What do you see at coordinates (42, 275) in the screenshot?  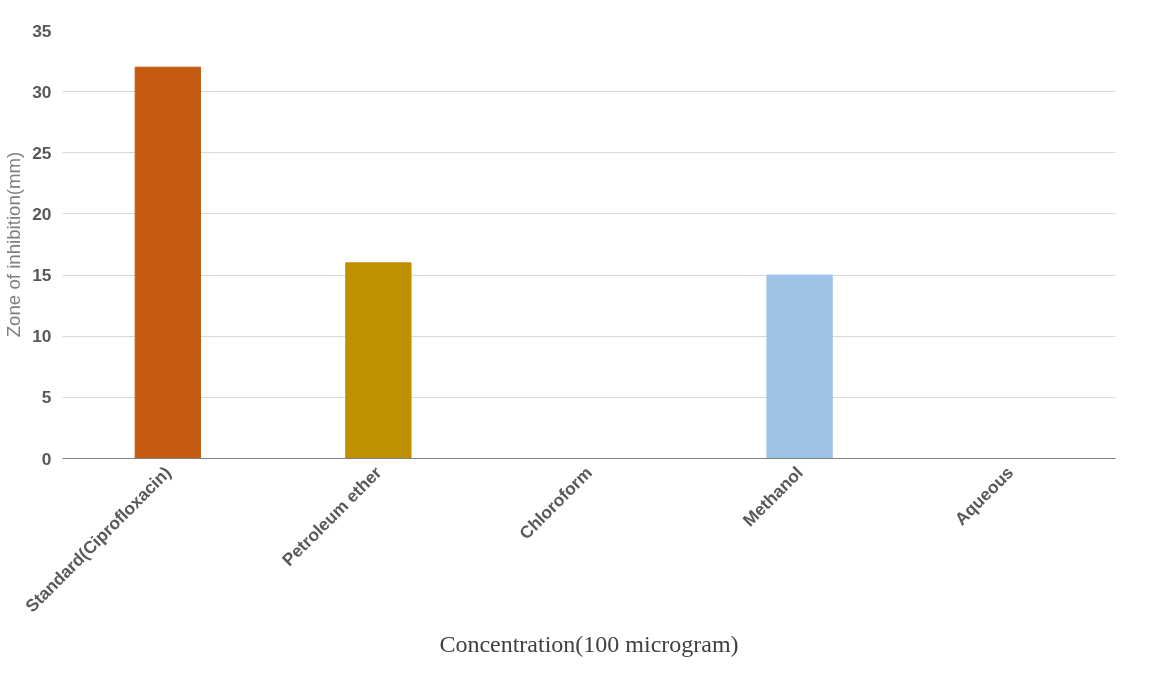 I see `y-tick-label: 15` at bounding box center [42, 275].